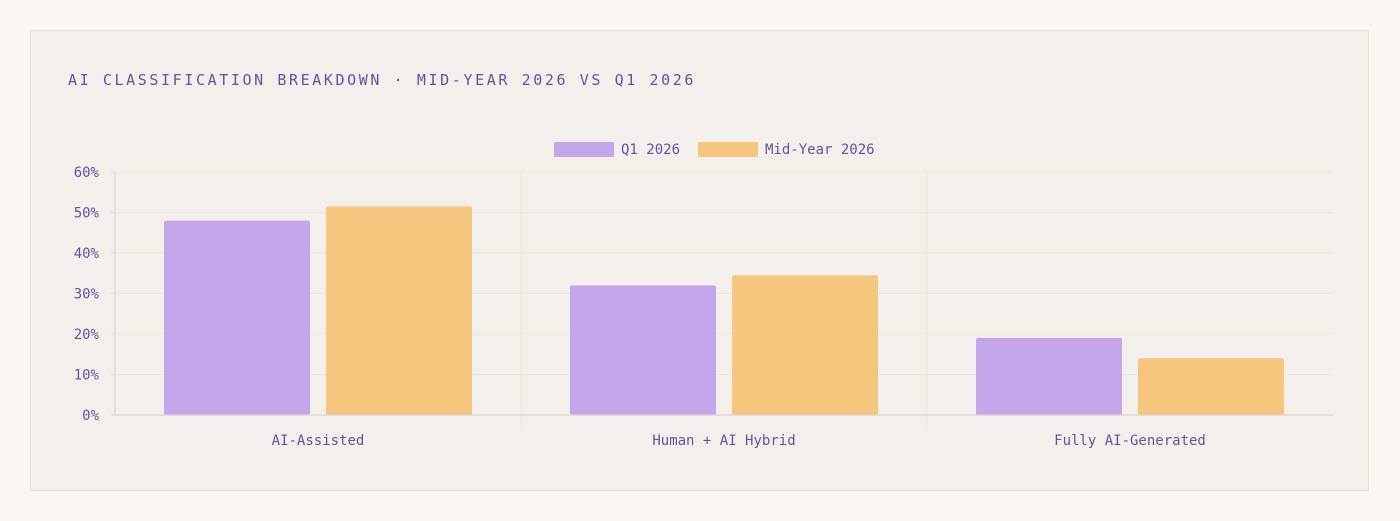 This screenshot has width=1400, height=521. What do you see at coordinates (1130, 441) in the screenshot?
I see `x-tick-label: Fully AI-Generated` at bounding box center [1130, 441].